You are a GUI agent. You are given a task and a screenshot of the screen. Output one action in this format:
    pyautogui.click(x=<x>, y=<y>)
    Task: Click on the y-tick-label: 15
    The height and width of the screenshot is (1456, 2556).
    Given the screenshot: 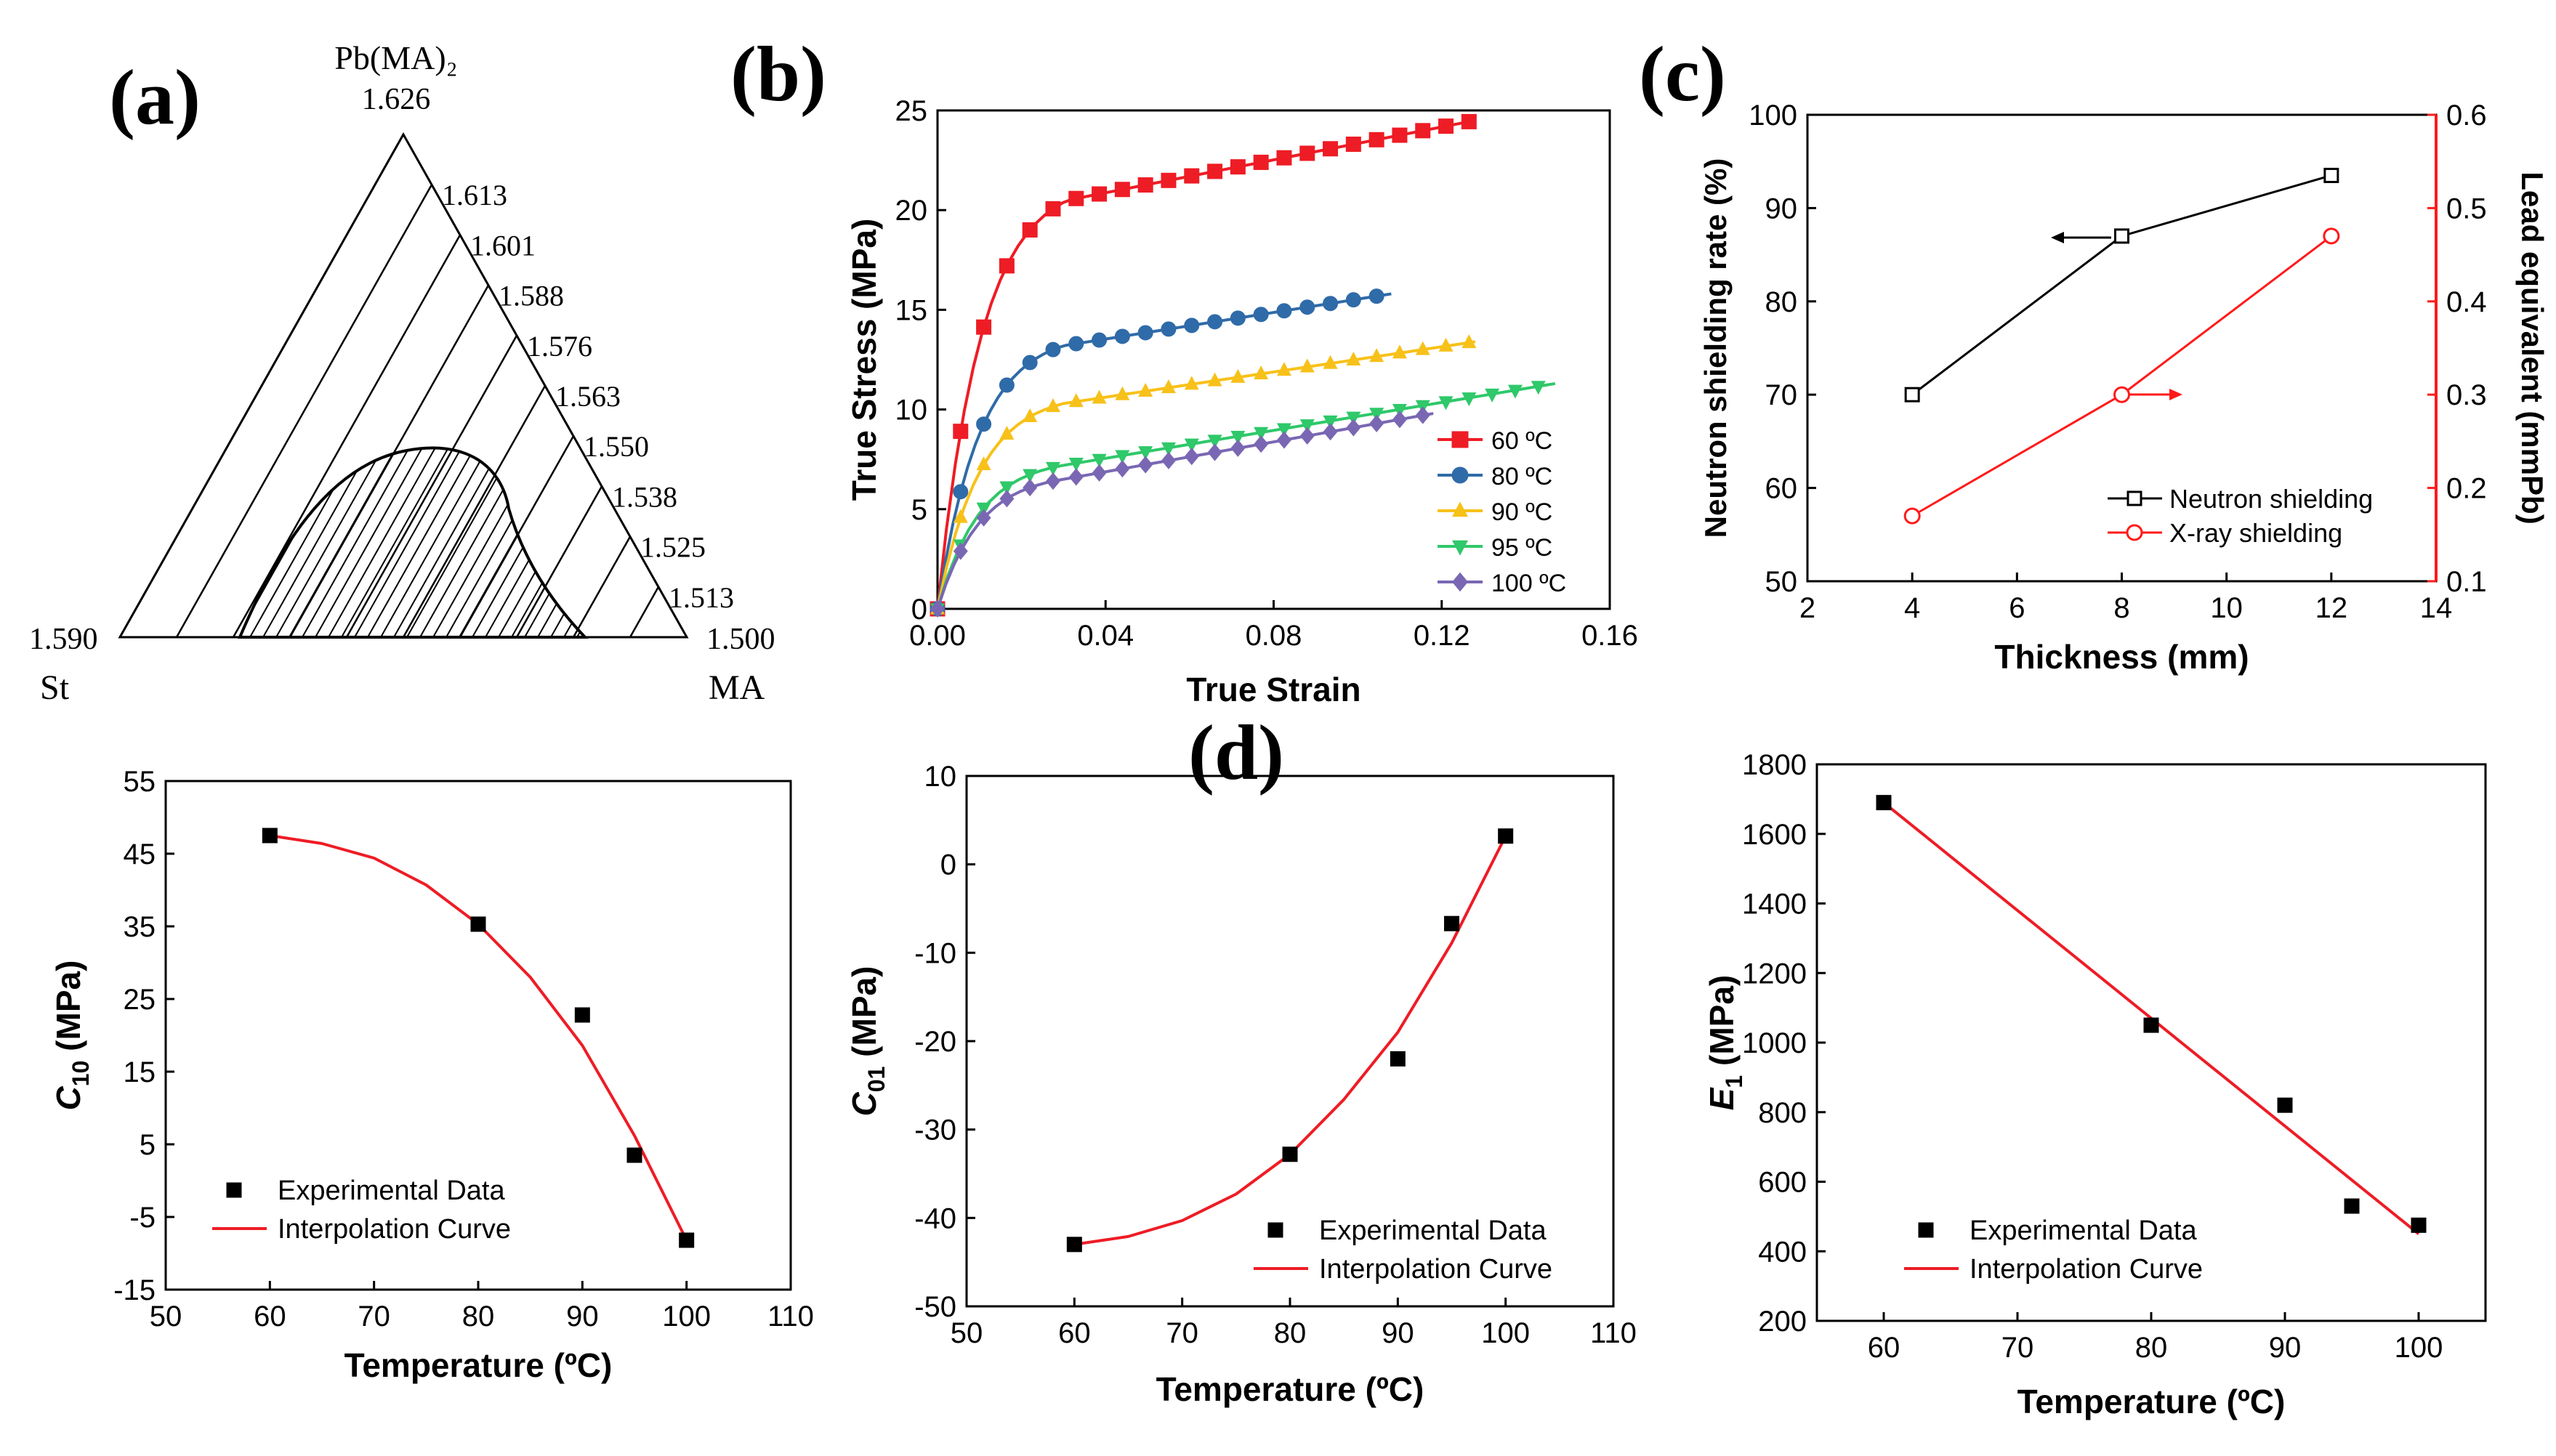 What is the action you would take?
    pyautogui.click(x=140, y=1072)
    